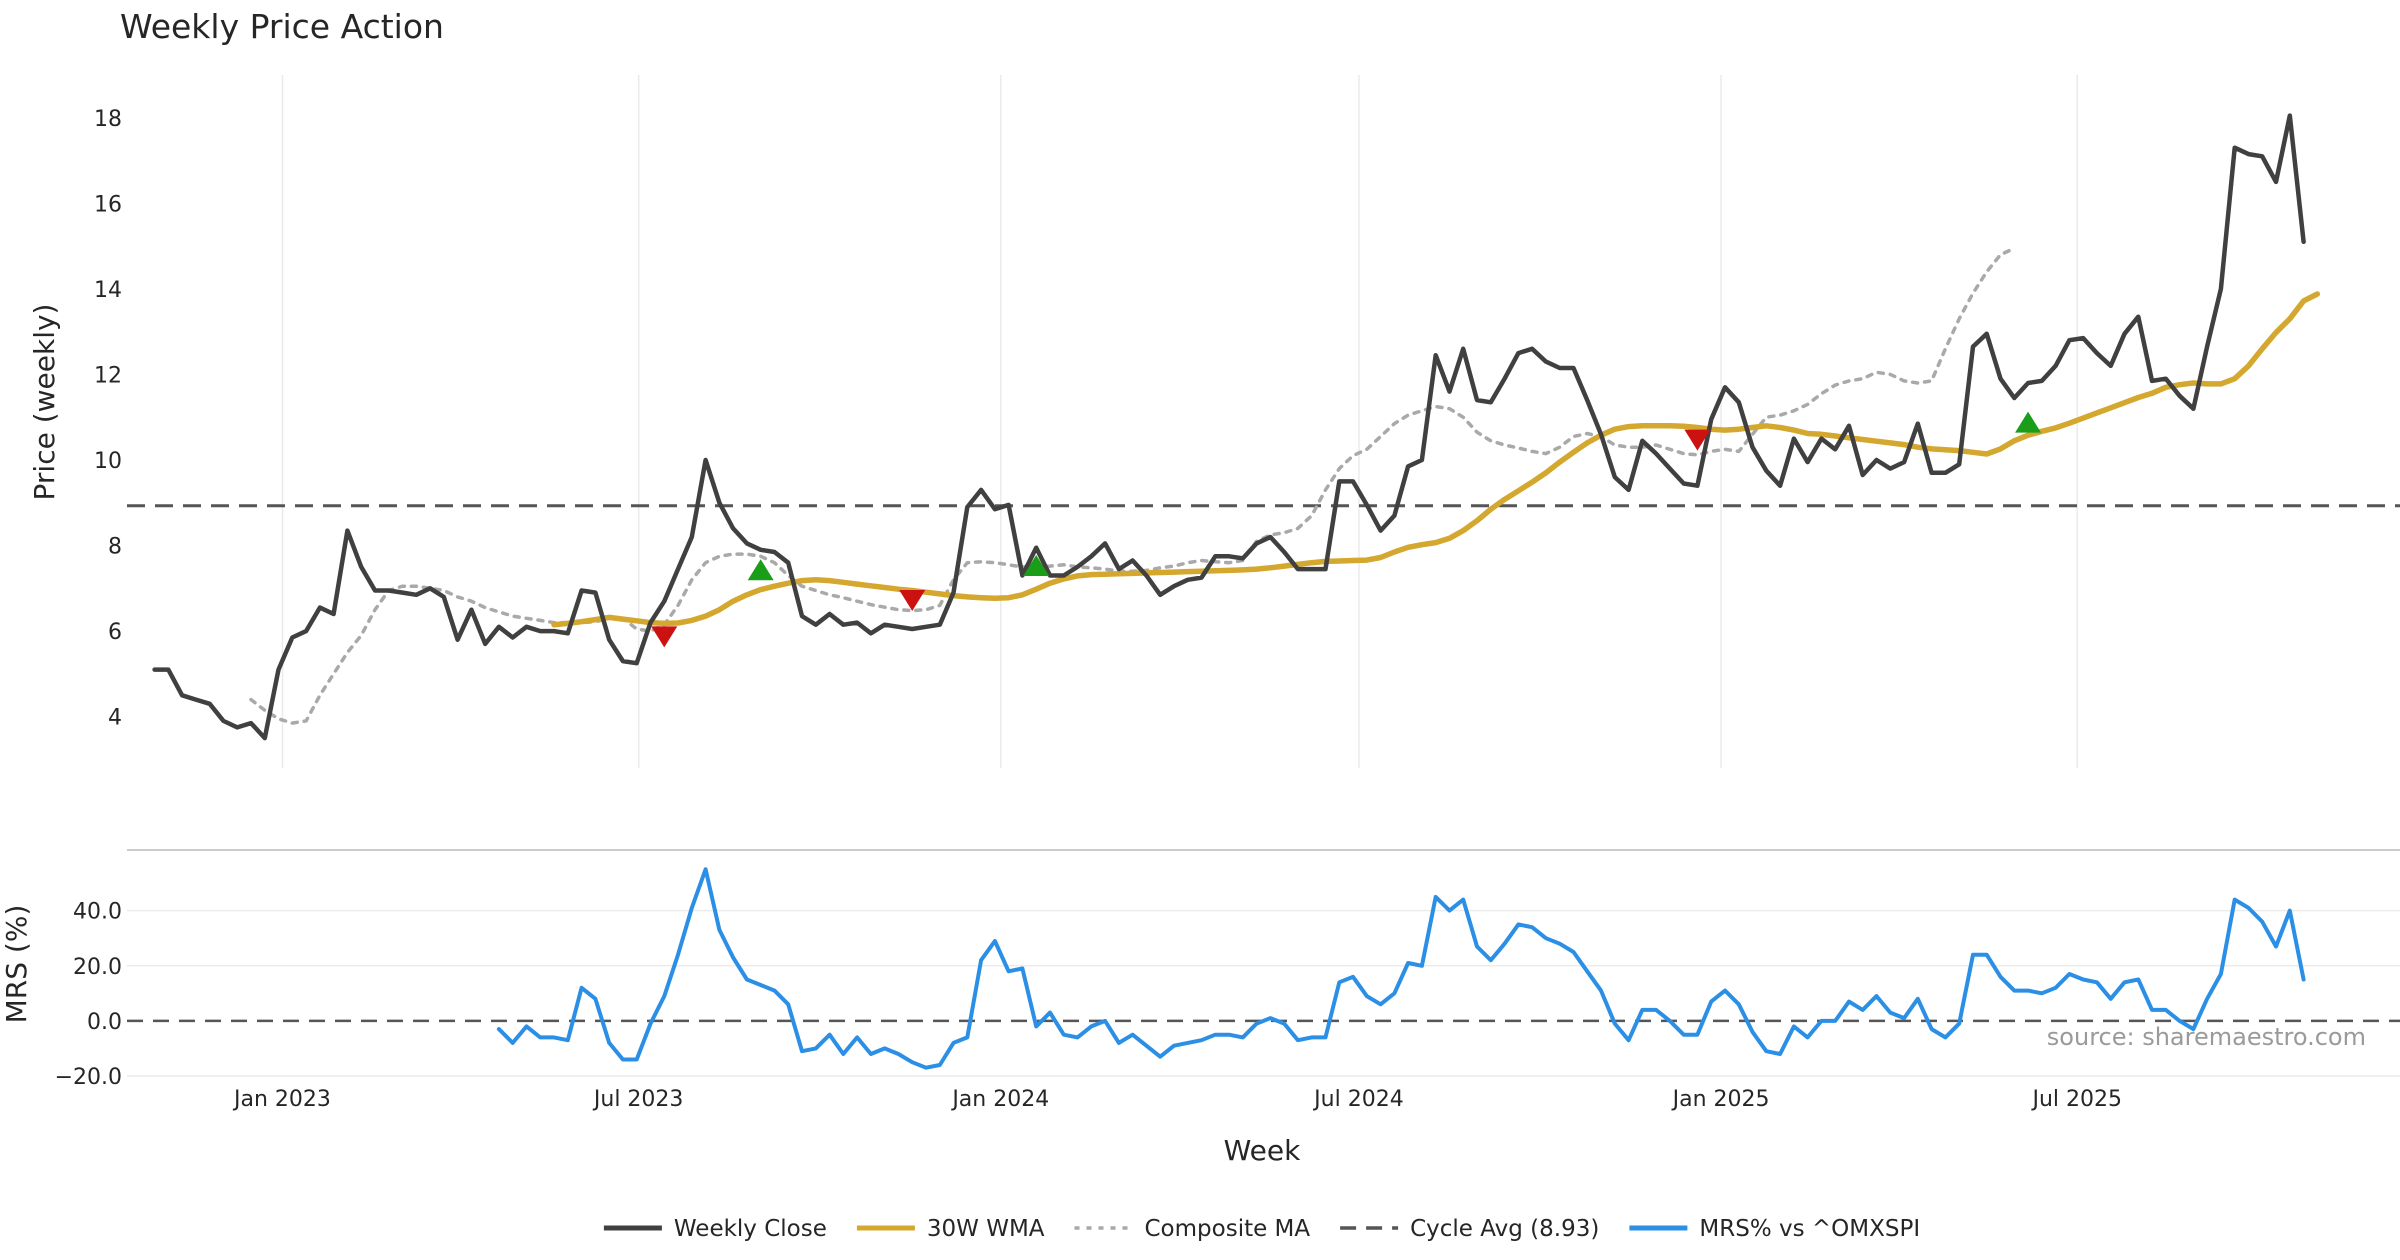  I want to click on price-y-tick-12: 12, so click(108, 375).